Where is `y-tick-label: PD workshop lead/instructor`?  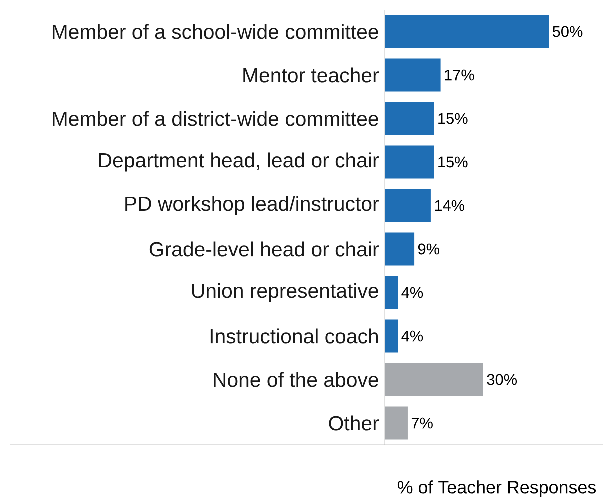 y-tick-label: PD workshop lead/instructor is located at coordinates (252, 206).